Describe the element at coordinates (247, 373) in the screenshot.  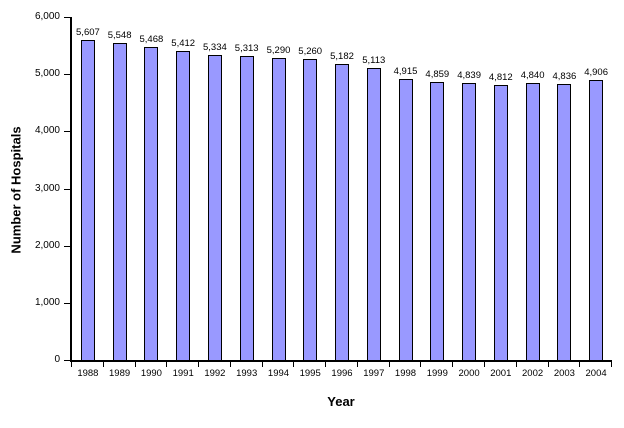
I see `x-tick-label: 1993` at that location.